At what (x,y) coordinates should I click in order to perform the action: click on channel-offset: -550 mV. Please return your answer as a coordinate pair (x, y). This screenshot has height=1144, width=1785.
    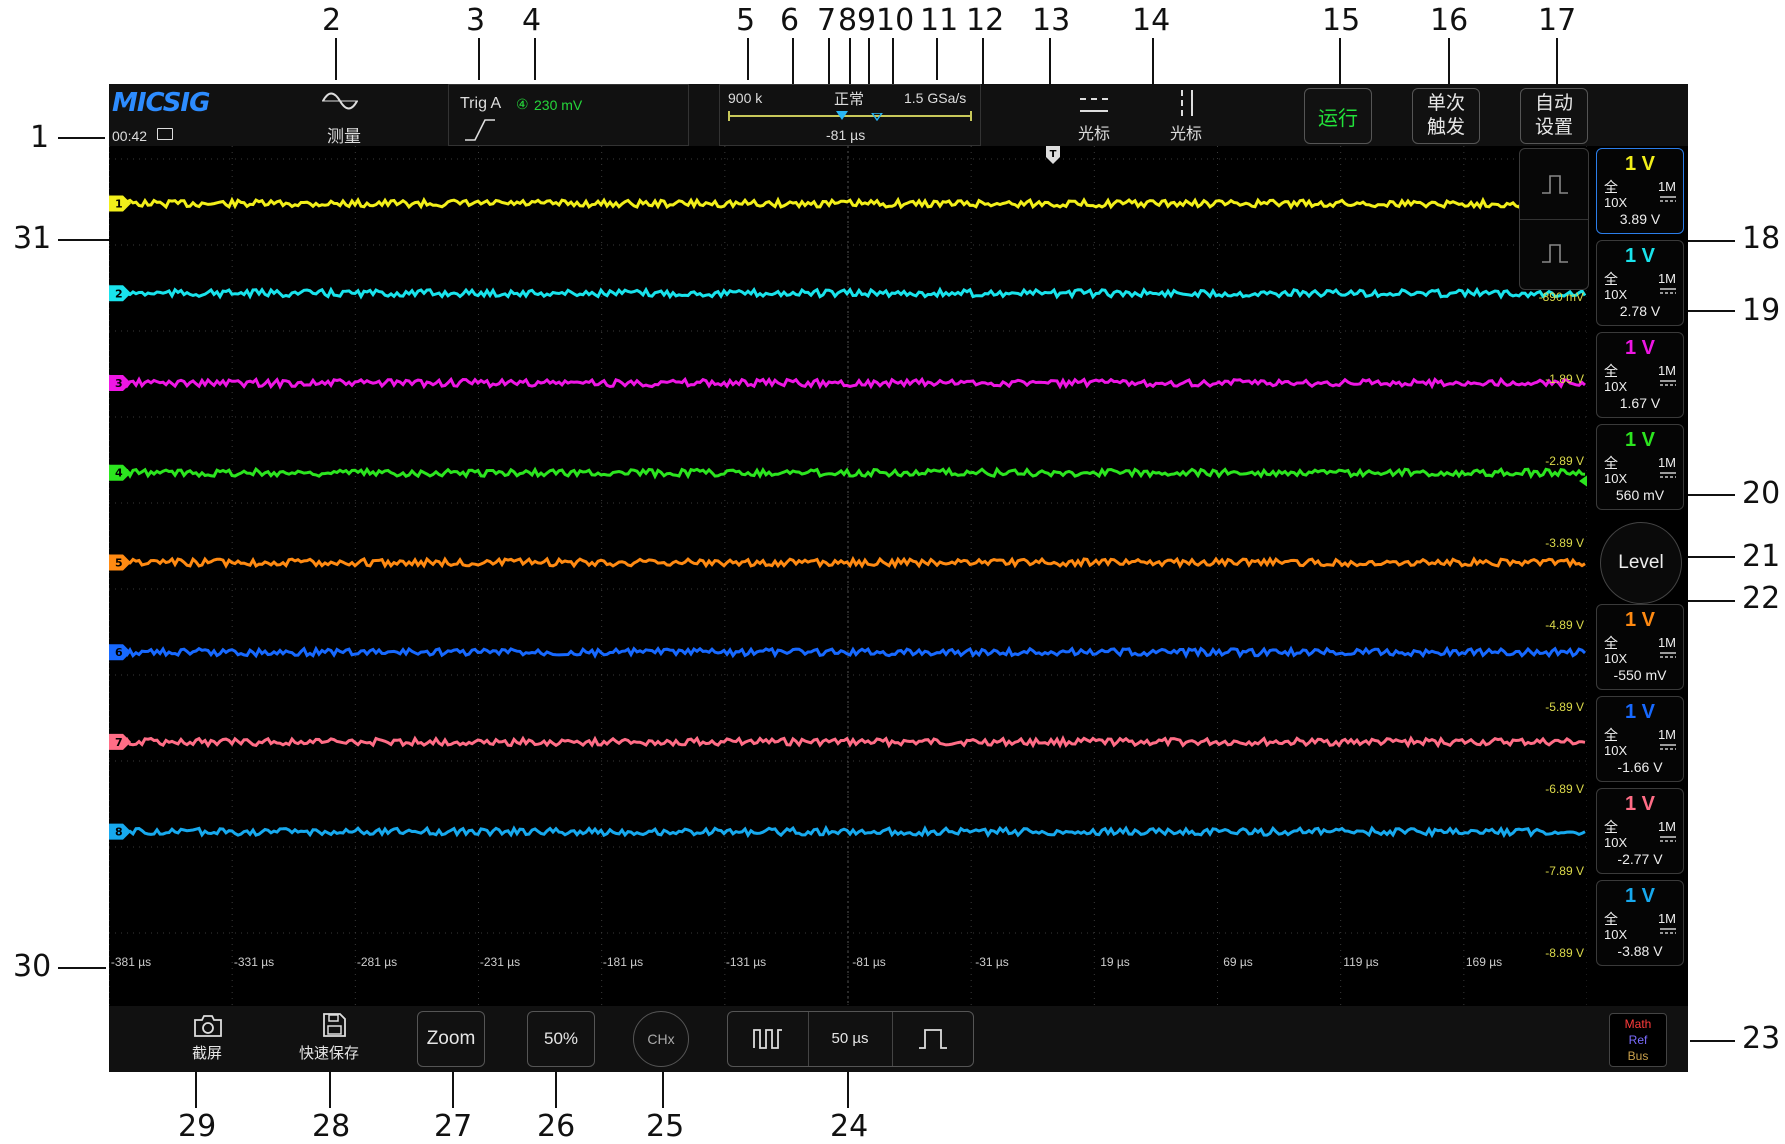
    Looking at the image, I should click on (1640, 675).